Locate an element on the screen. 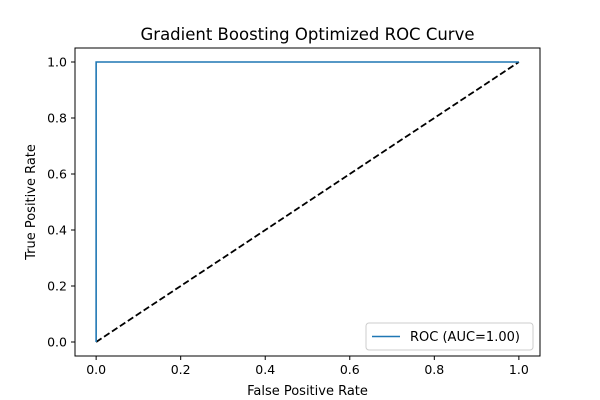  x-axis: 0.0 0.2 0.4 0.6 0.8 1.0 is located at coordinates (307, 366).